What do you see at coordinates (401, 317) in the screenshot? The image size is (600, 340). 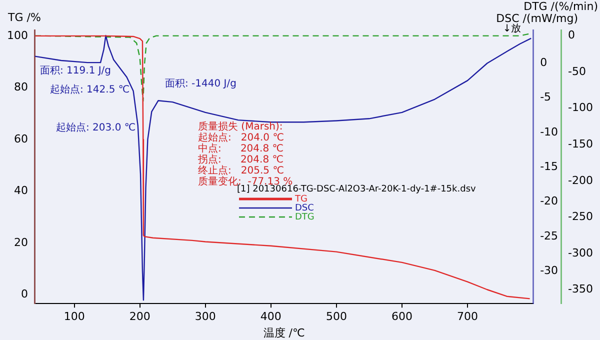 I see `x-tick-label: 600` at bounding box center [401, 317].